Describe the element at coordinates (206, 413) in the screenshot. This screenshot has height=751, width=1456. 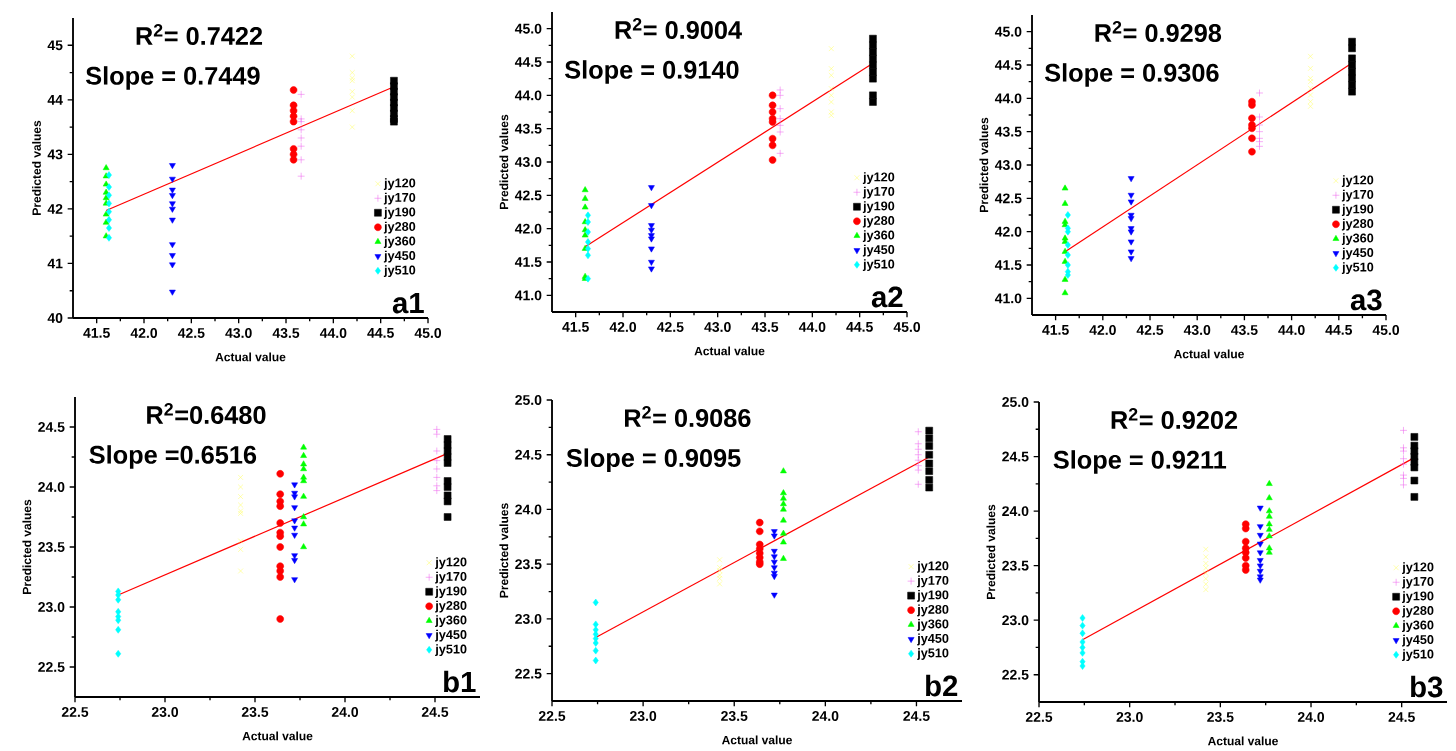
I see `annotation: R$^{2}$=0.6480` at that location.